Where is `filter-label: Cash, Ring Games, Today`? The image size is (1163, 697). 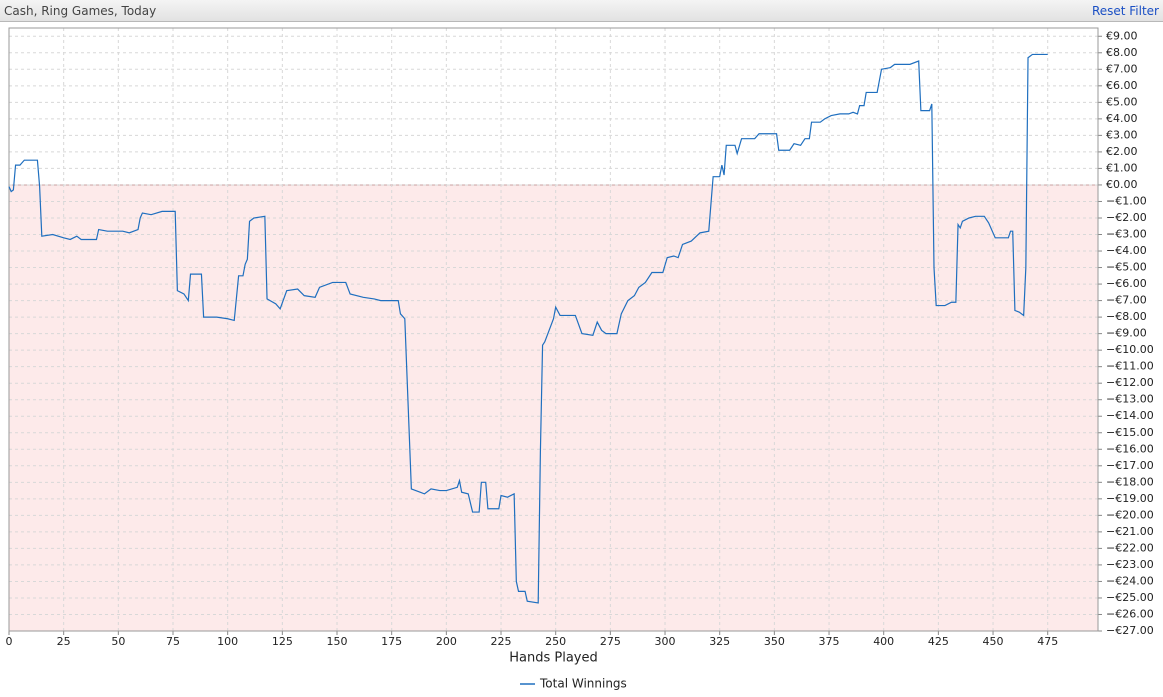
filter-label: Cash, Ring Games, Today is located at coordinates (80, 11).